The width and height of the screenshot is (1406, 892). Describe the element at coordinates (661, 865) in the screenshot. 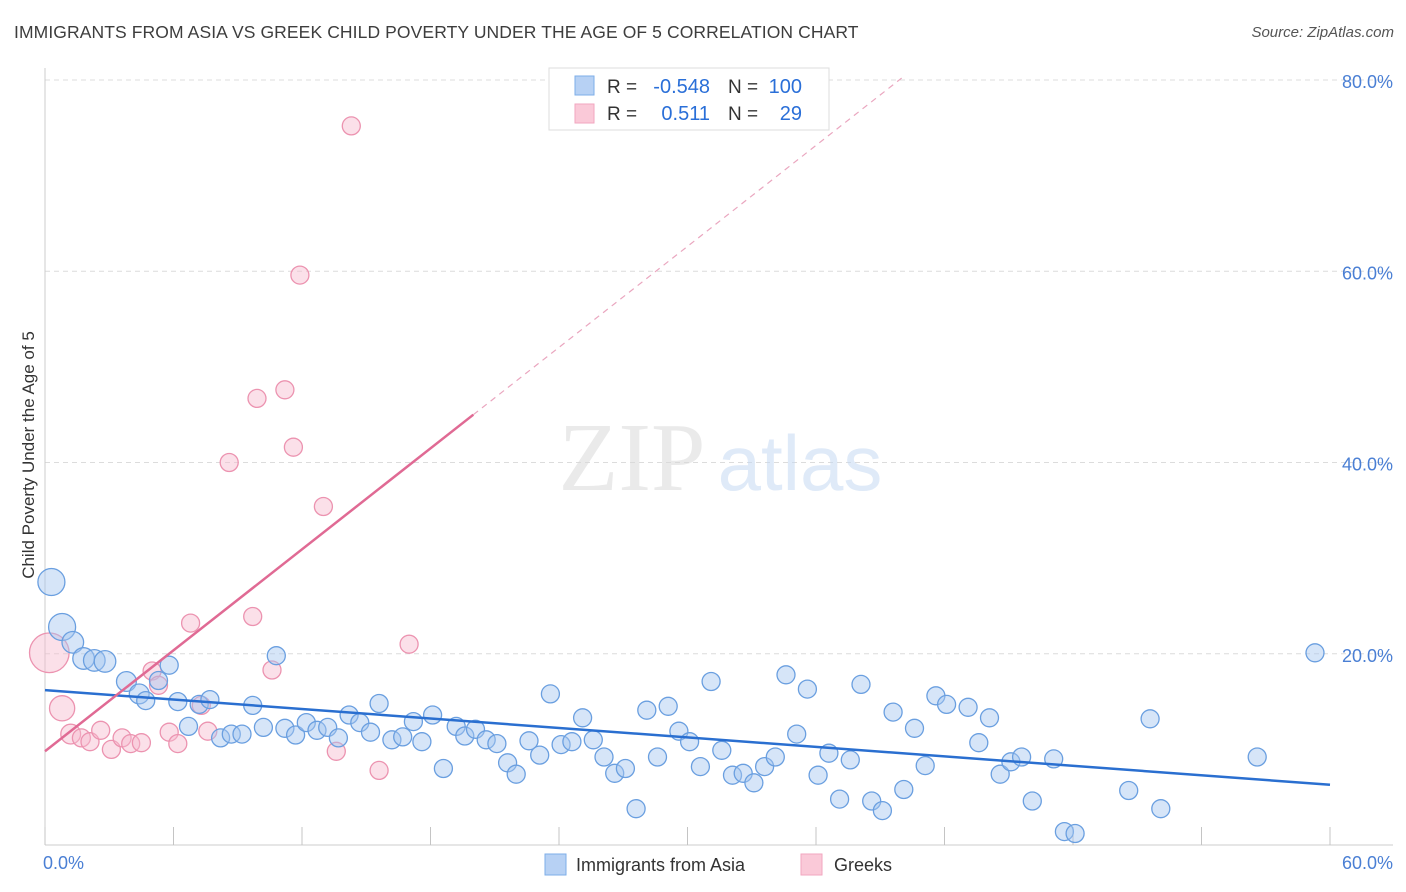

I see `bottom-legend-asia: Immigrants from Asia` at that location.